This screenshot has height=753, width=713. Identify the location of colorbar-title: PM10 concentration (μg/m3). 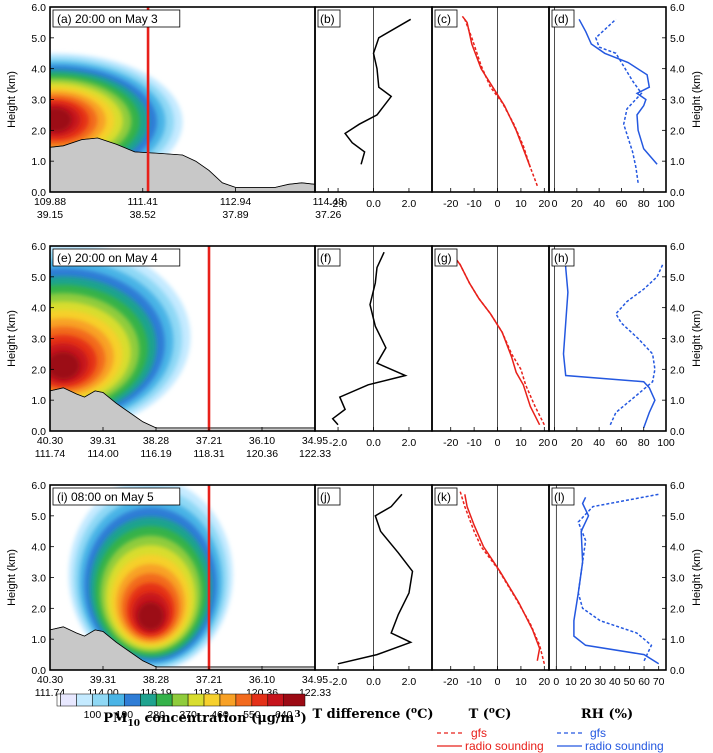
(204, 719).